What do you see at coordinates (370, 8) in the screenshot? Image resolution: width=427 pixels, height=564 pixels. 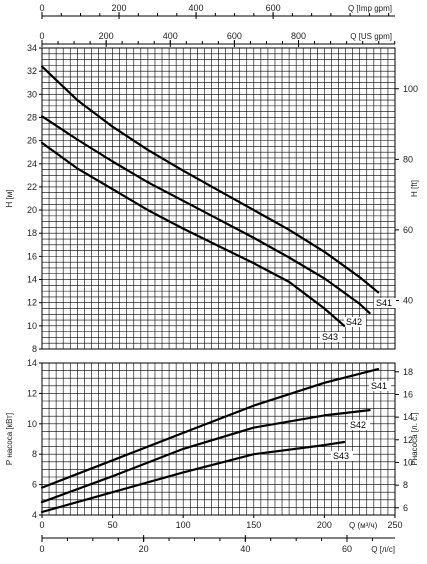 I see `top-axis-label: Q [Imp gpm]` at bounding box center [370, 8].